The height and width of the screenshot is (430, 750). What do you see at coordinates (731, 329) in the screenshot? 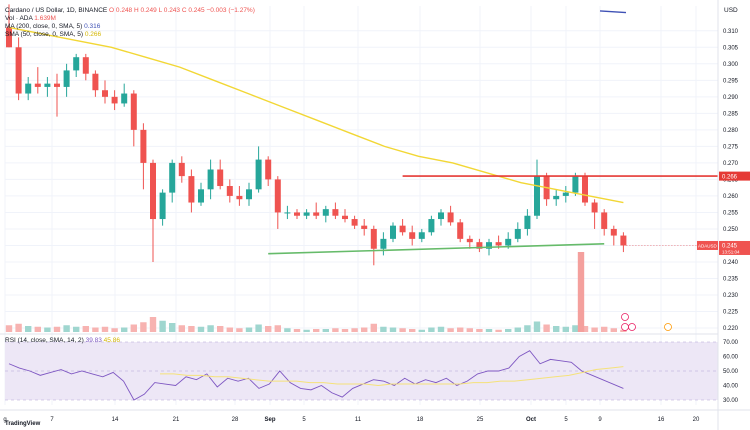
I see `price-tick-label: 0.220` at bounding box center [731, 329].